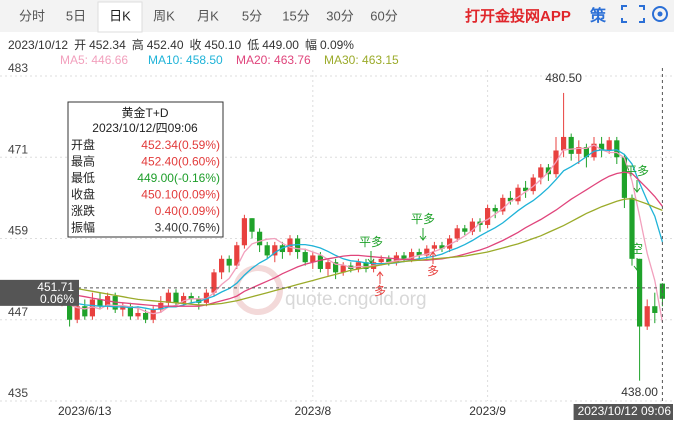 The width and height of the screenshot is (674, 421). What do you see at coordinates (83, 210) in the screenshot?
I see `tooltip-label: 涨跌` at bounding box center [83, 210].